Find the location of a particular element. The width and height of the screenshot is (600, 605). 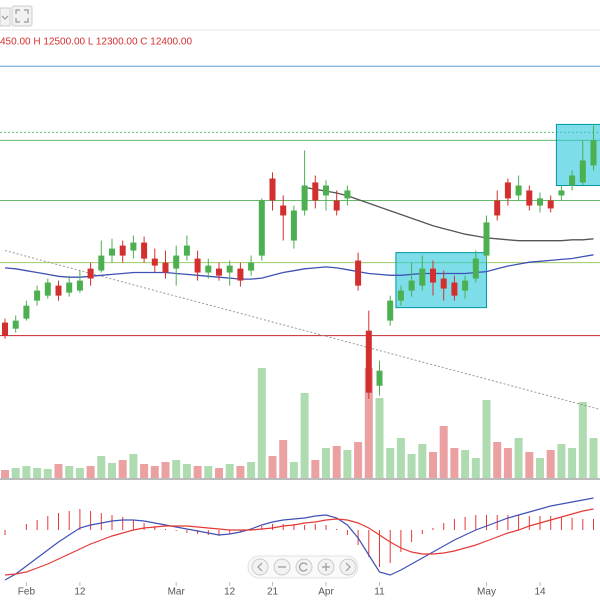

dropdown-button is located at coordinates (5, 17).